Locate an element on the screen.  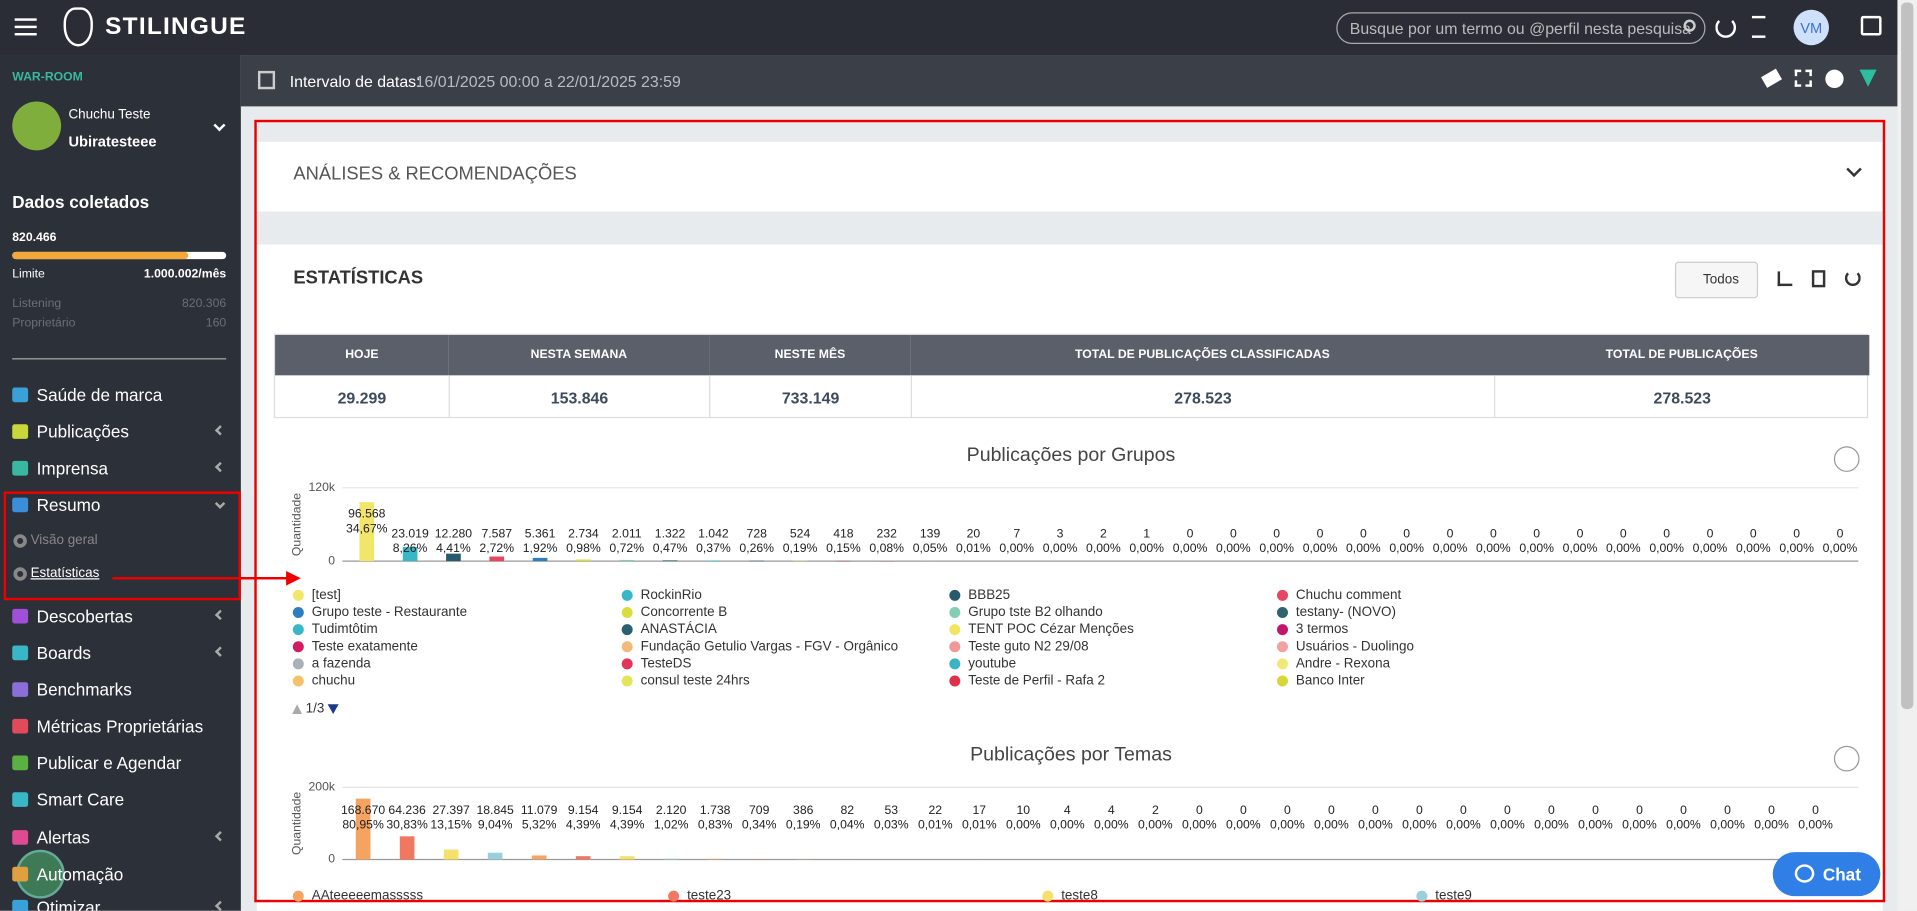
value-label: 709 is located at coordinates (759, 810).